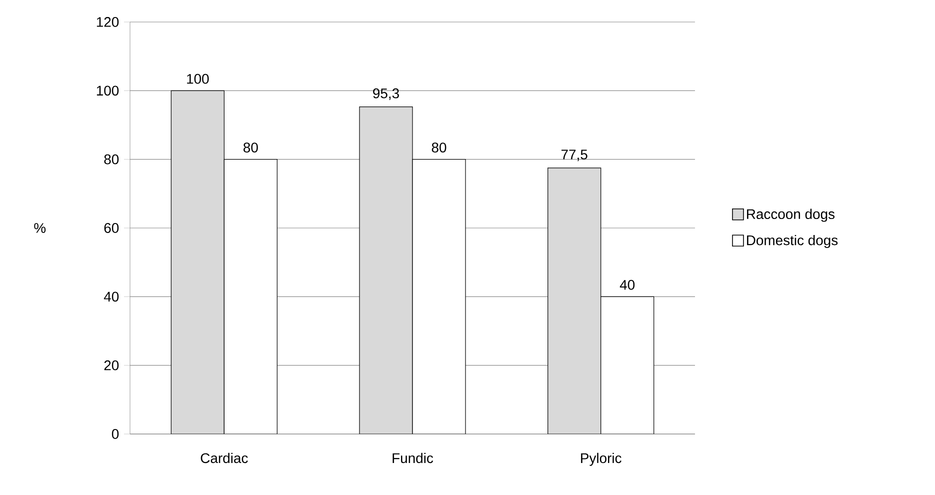 The image size is (935, 495). I want to click on y-tick-label: 40, so click(111, 297).